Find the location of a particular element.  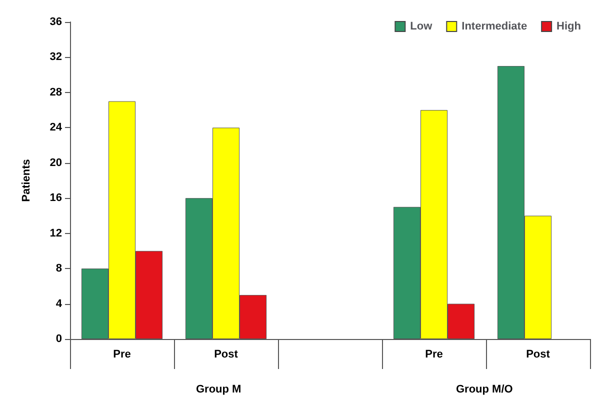

y-tick-label: 28 is located at coordinates (56, 92).